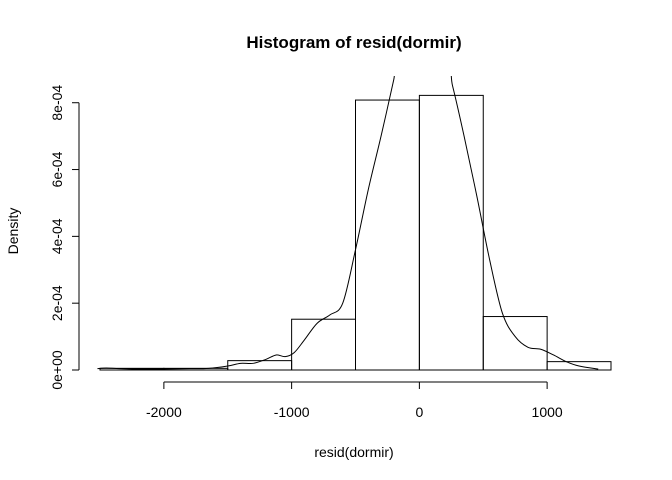 The height and width of the screenshot is (480, 672). I want to click on y-axis-label: Density, so click(13, 231).